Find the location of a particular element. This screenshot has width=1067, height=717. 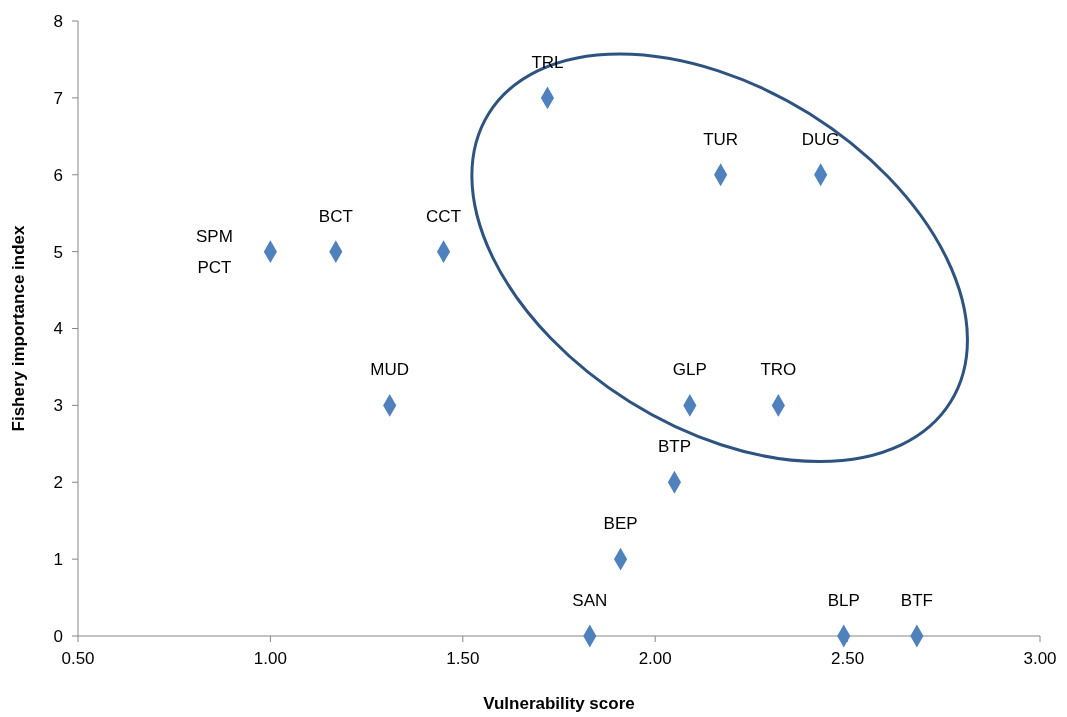

y-tick-label: 7 is located at coordinates (58, 98).